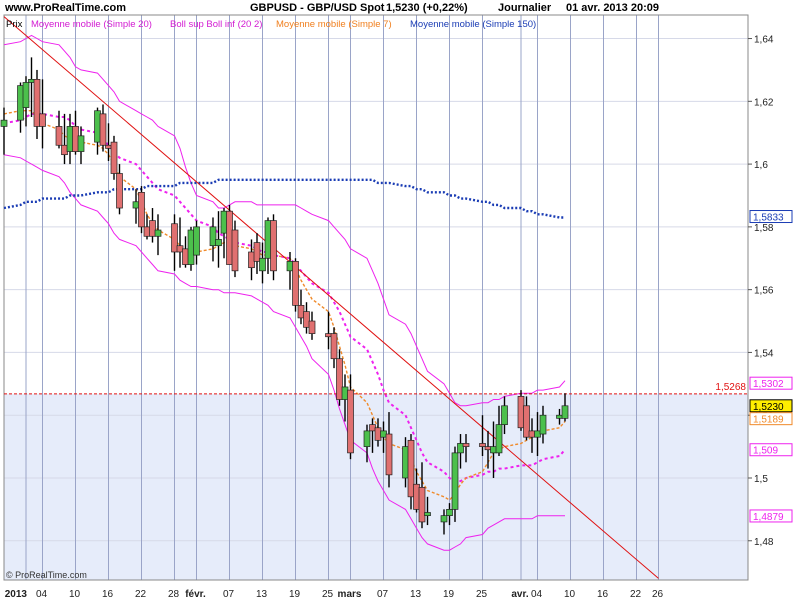 The image size is (800, 600). What do you see at coordinates (229, 594) in the screenshot?
I see `x-tick-label: 07` at bounding box center [229, 594].